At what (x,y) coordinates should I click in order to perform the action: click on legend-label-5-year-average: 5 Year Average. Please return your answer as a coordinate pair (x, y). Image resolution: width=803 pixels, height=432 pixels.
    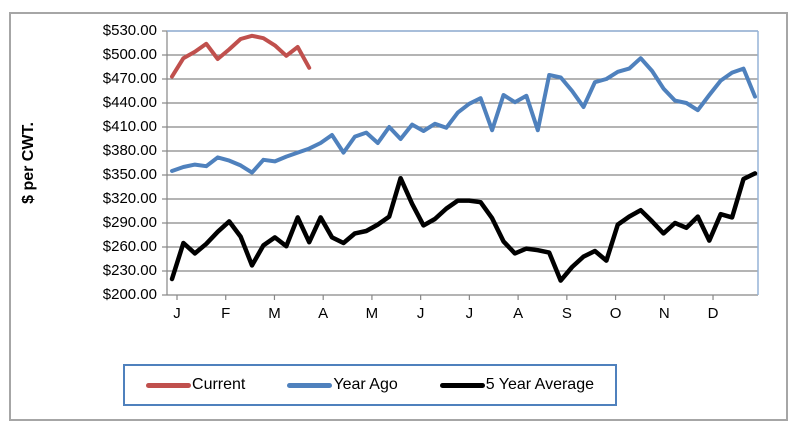
    Looking at the image, I should click on (539, 384).